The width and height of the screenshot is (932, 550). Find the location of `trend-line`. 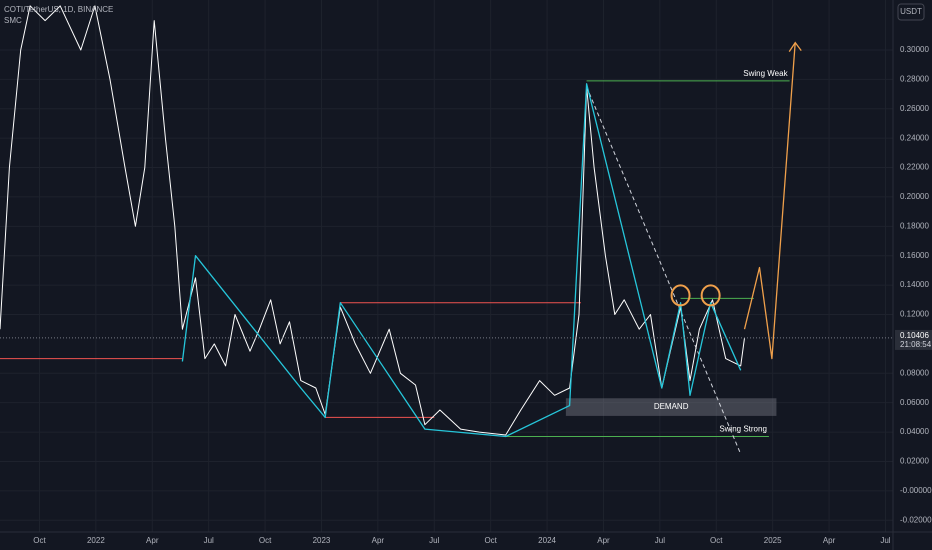

trend-line is located at coordinates (664, 270).